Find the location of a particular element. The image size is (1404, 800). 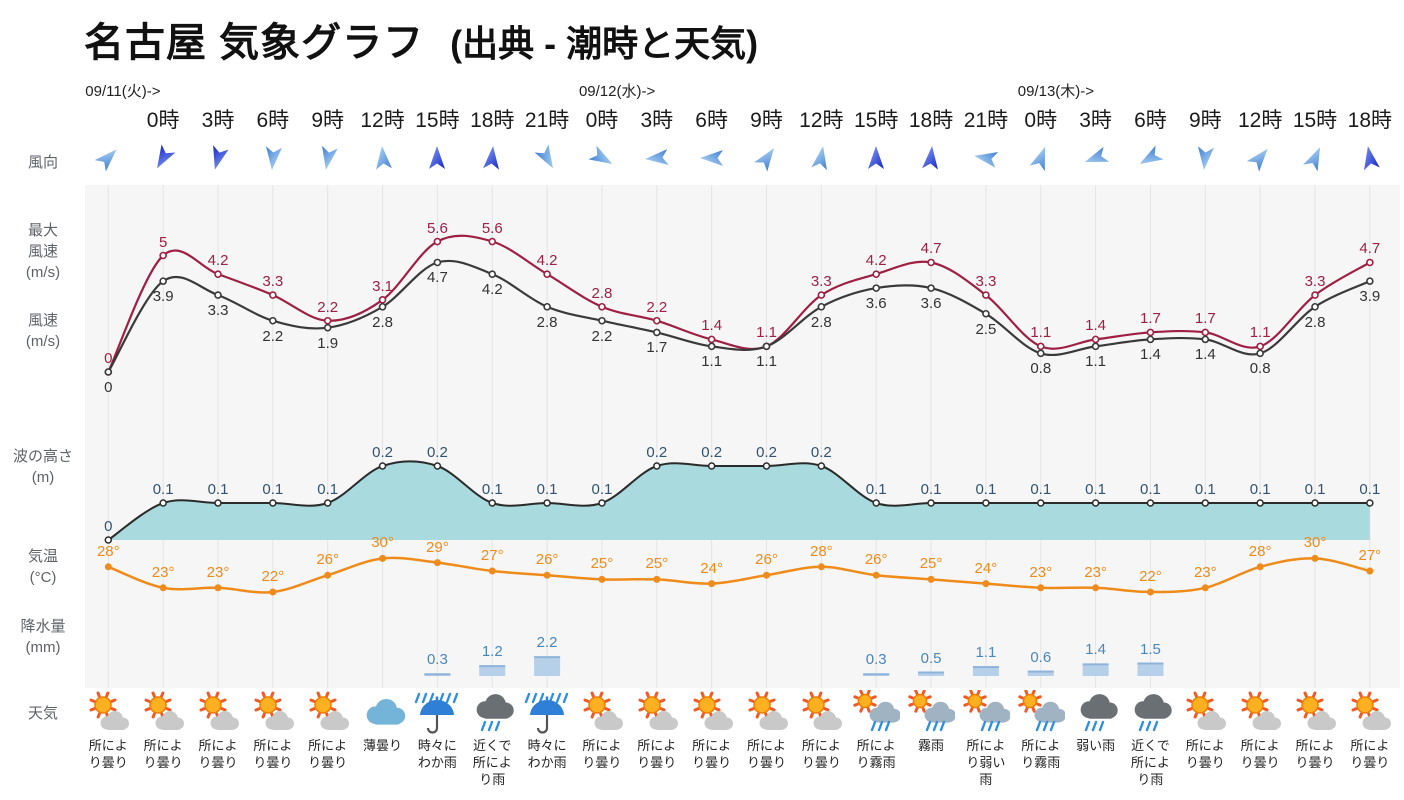

umbrella-rain-icon is located at coordinates (547, 713).